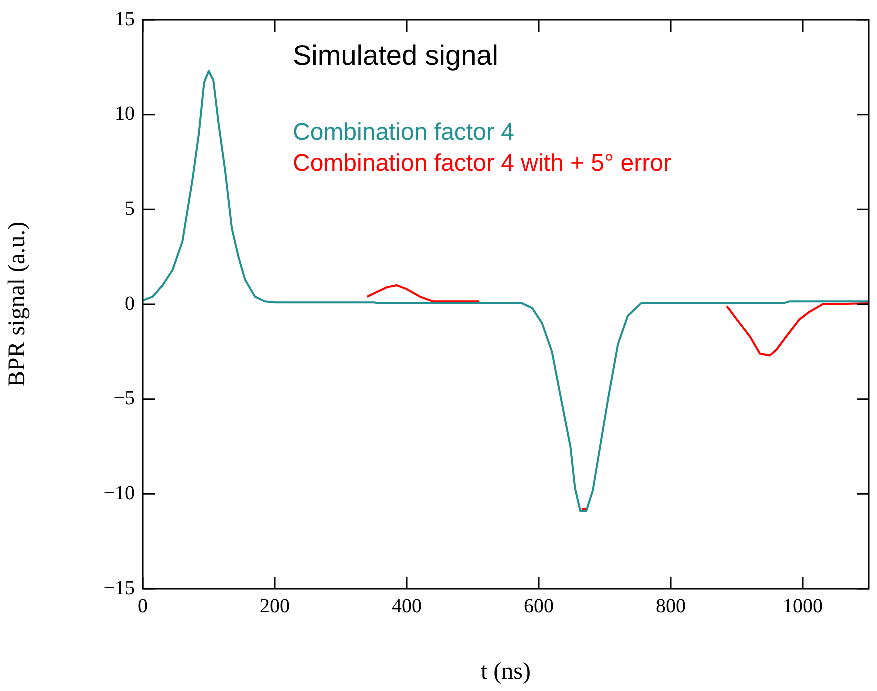  Describe the element at coordinates (403, 132) in the screenshot. I see `text: Combination factor 4` at that location.